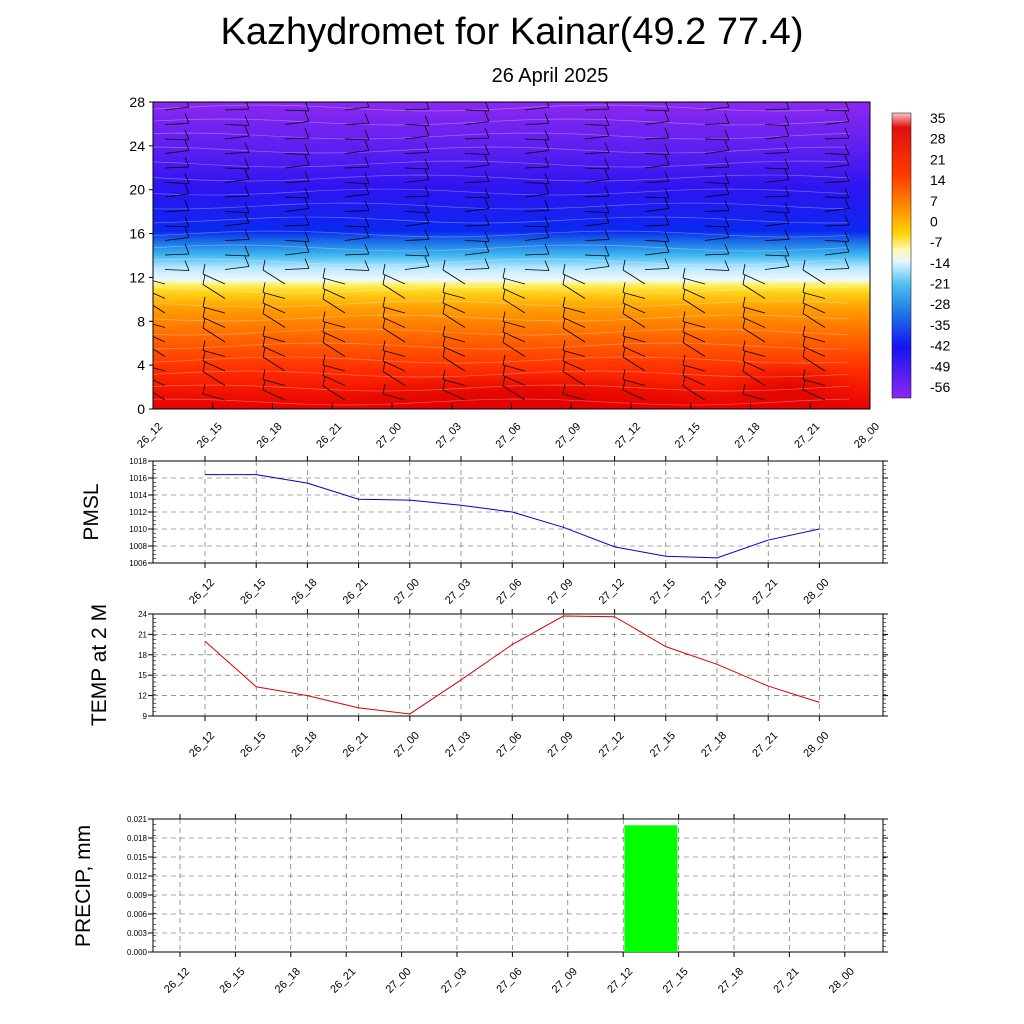  Describe the element at coordinates (786, 981) in the screenshot. I see `precip-x-tick-label: 27_21` at that location.